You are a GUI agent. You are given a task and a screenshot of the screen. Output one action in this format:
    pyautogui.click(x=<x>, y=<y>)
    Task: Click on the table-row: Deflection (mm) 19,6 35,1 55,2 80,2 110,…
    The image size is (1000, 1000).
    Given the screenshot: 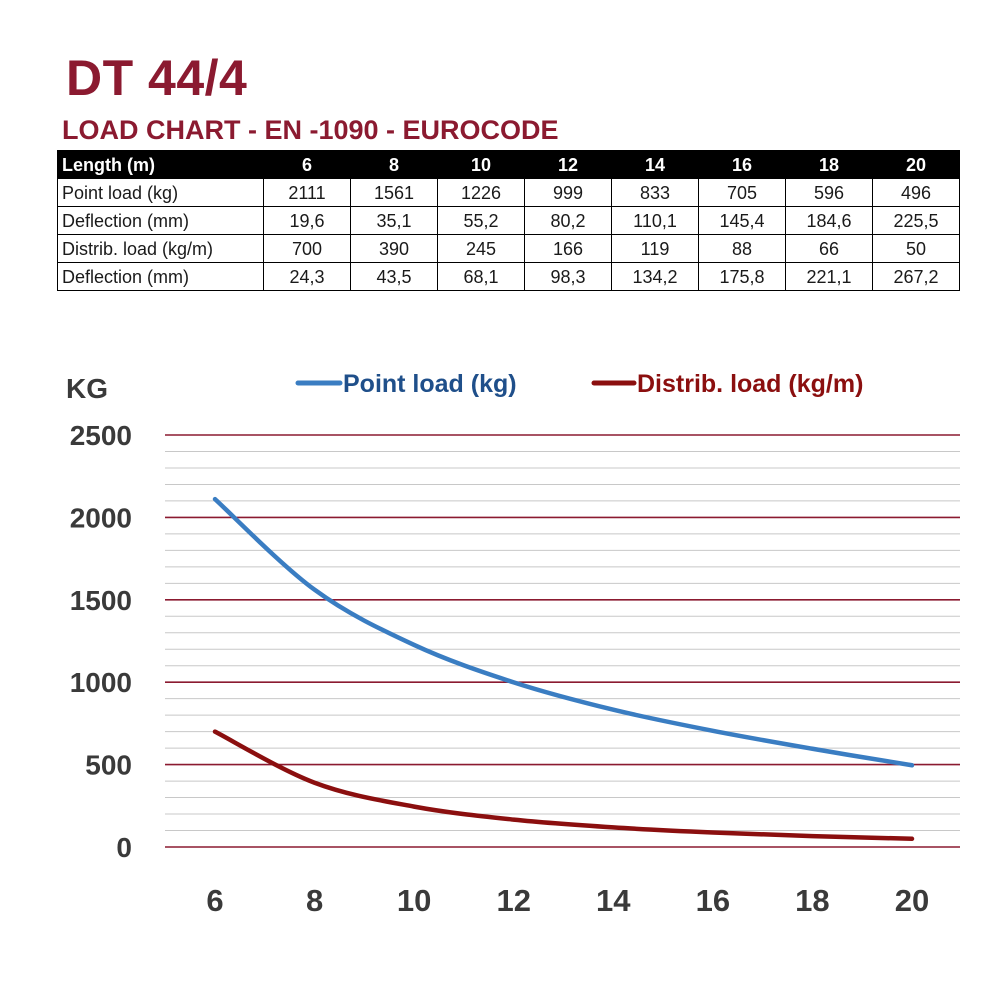 What is the action you would take?
    pyautogui.click(x=508, y=220)
    